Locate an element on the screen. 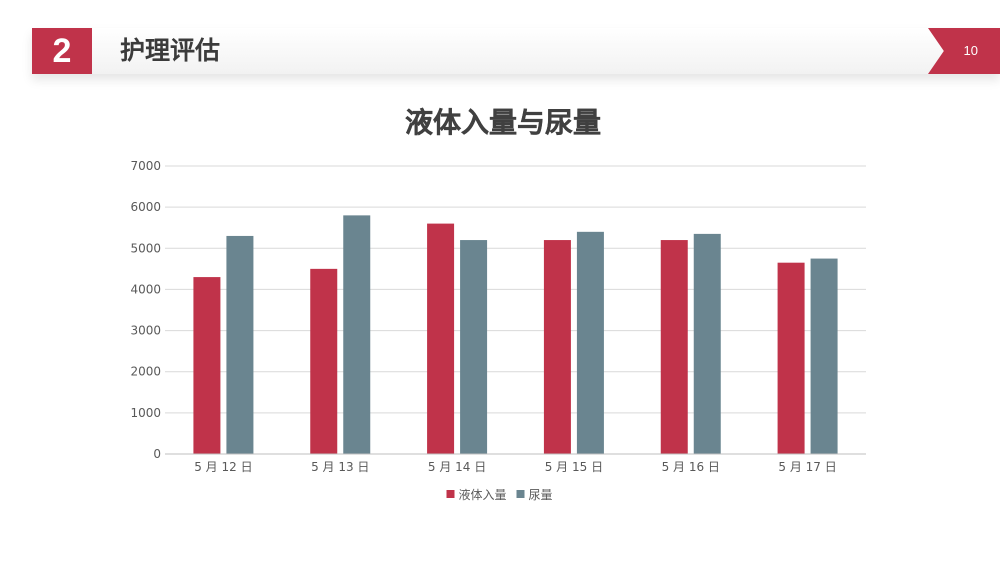 The image size is (1000, 563). chart-title: 液体入量与尿量 is located at coordinates (503, 122).